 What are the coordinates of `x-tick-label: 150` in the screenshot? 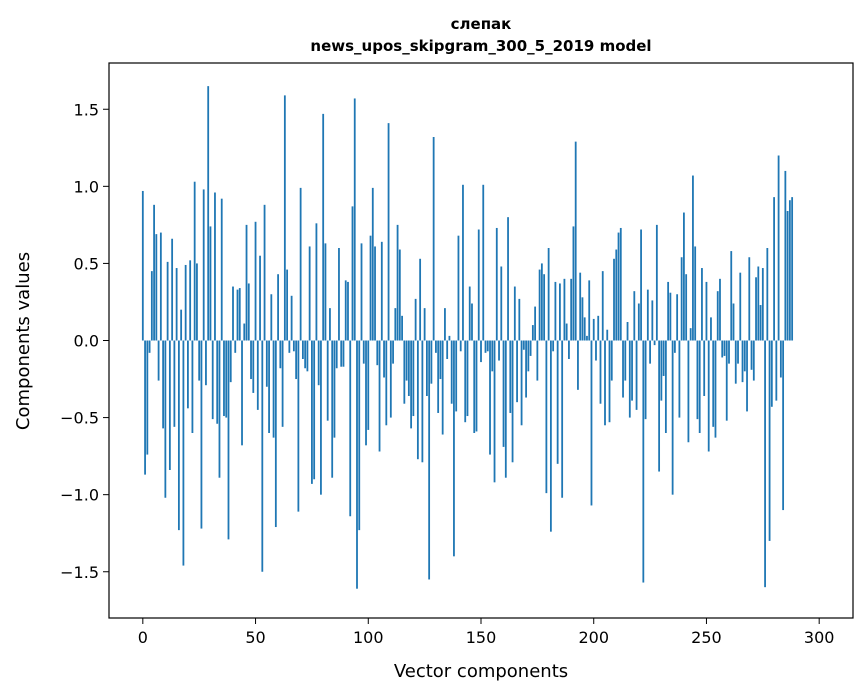 It's located at (481, 637).